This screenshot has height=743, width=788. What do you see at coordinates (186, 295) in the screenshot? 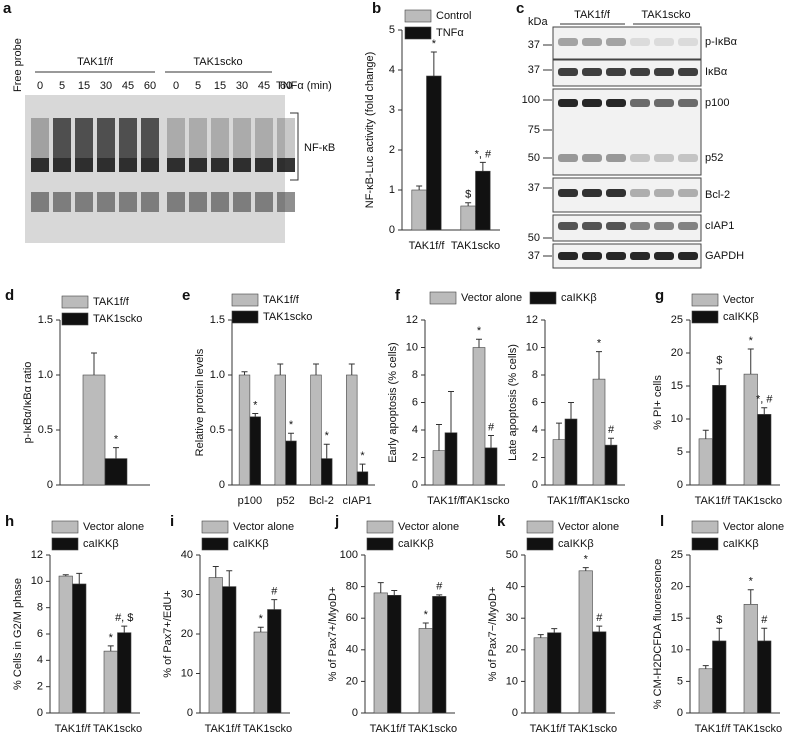
I see `panel-letter: e` at bounding box center [186, 295].